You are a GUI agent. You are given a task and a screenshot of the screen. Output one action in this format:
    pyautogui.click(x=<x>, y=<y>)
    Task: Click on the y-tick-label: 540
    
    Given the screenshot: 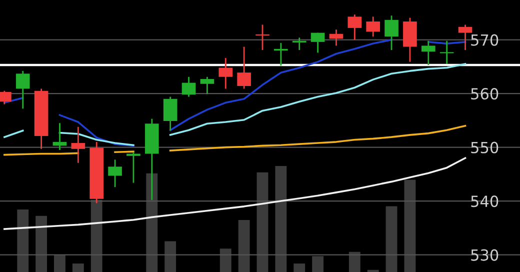 What is the action you would take?
    pyautogui.click(x=484, y=202)
    